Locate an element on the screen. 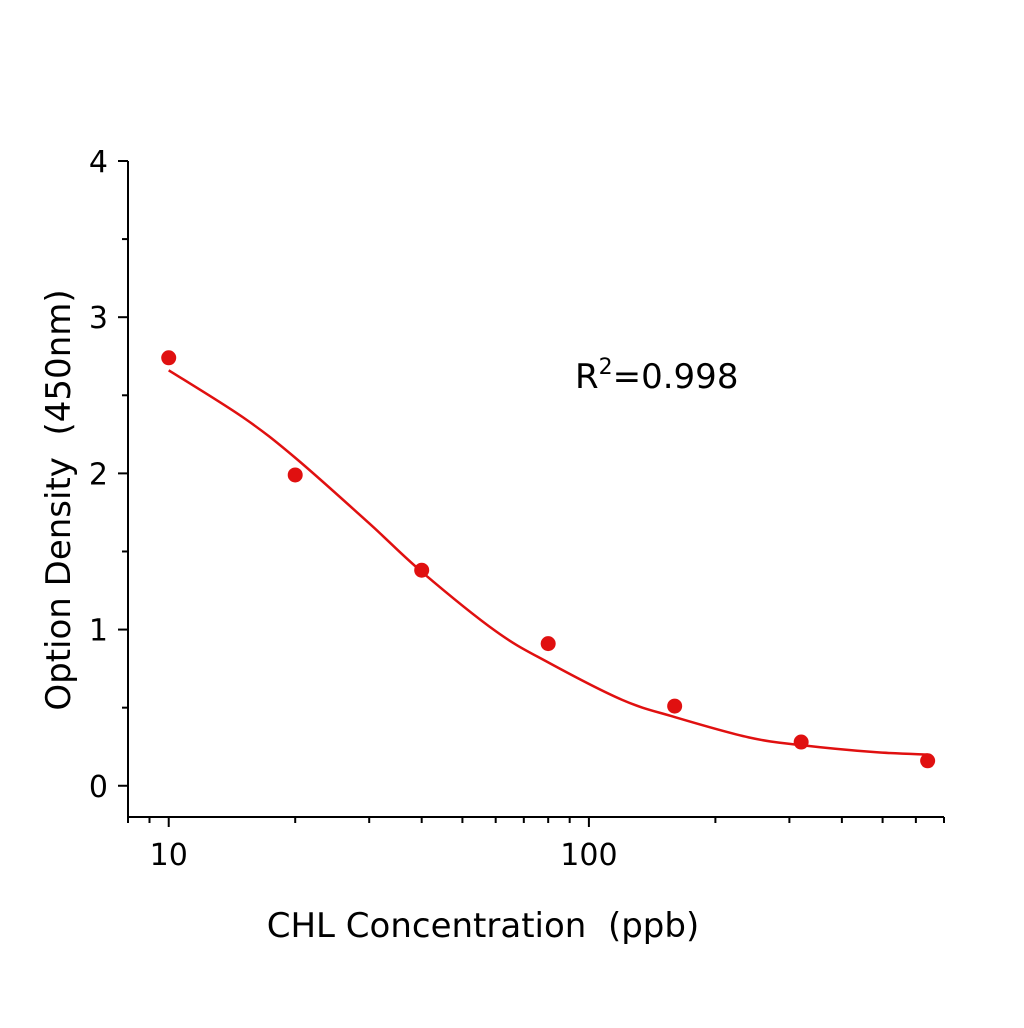 The image size is (1024, 1028). y-tick-label: 3 is located at coordinates (98, 318).